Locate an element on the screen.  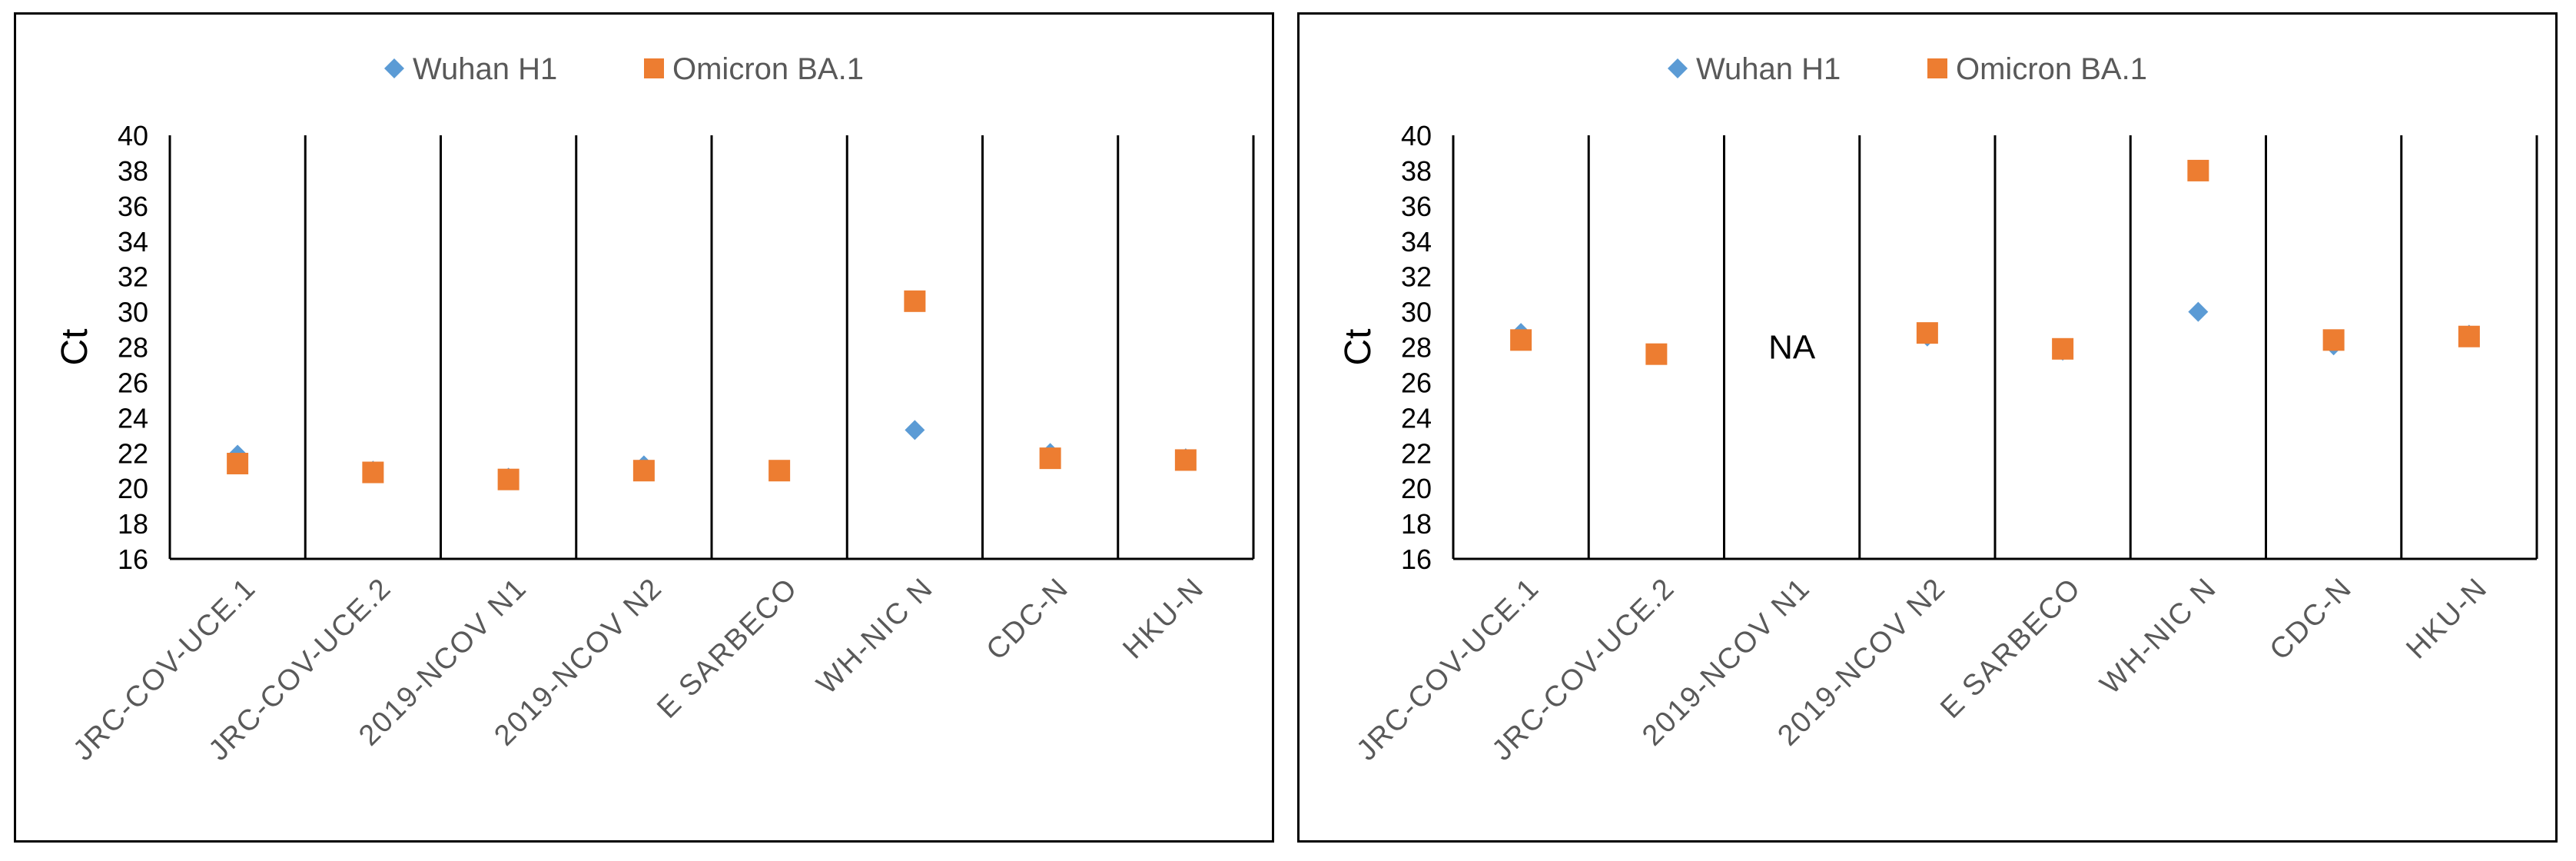
point-omicron-ba-1-2019-ncov-n1 is located at coordinates (508, 479).